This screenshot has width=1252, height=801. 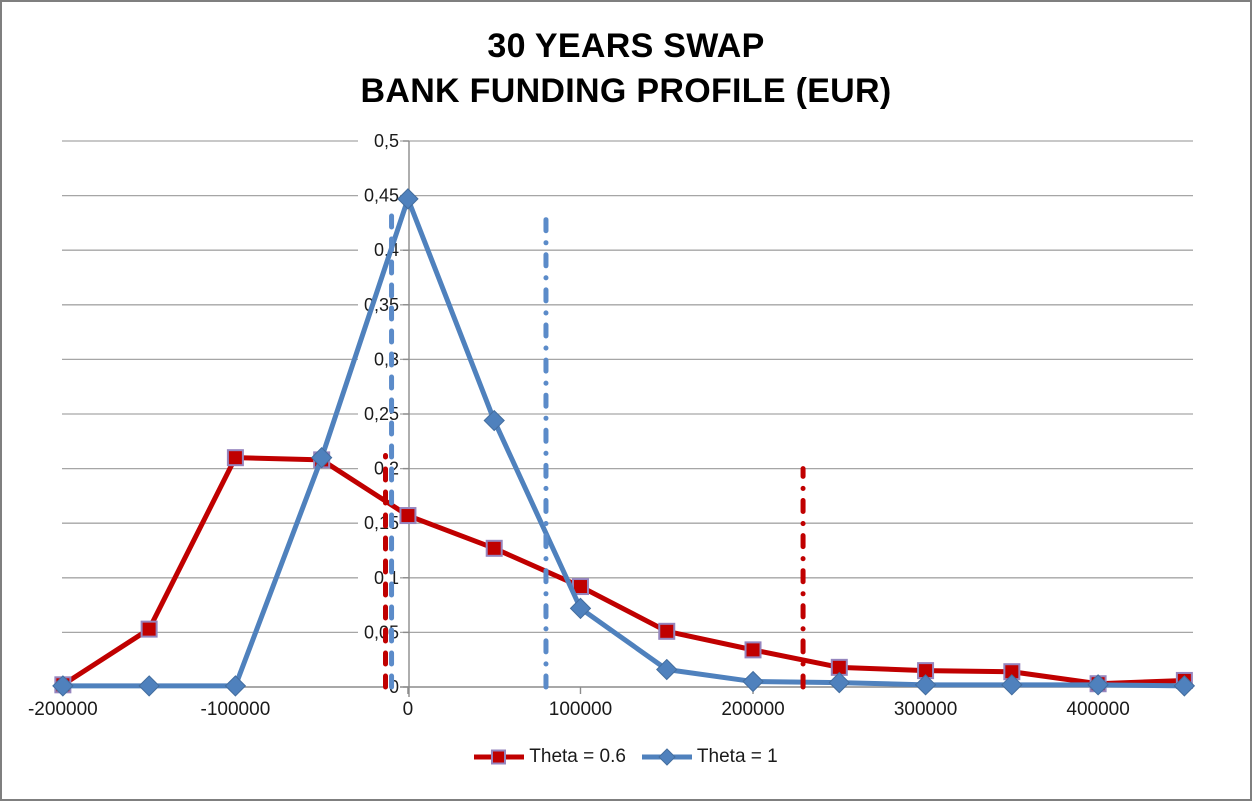 What do you see at coordinates (580, 709) in the screenshot?
I see `x-axis-tick-label: 100000` at bounding box center [580, 709].